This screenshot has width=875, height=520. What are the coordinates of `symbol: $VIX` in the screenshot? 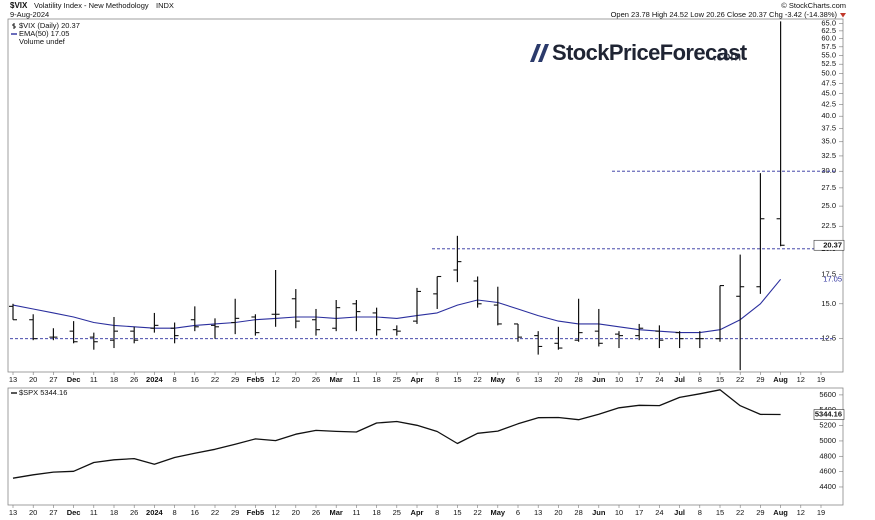 It's located at (19, 5).